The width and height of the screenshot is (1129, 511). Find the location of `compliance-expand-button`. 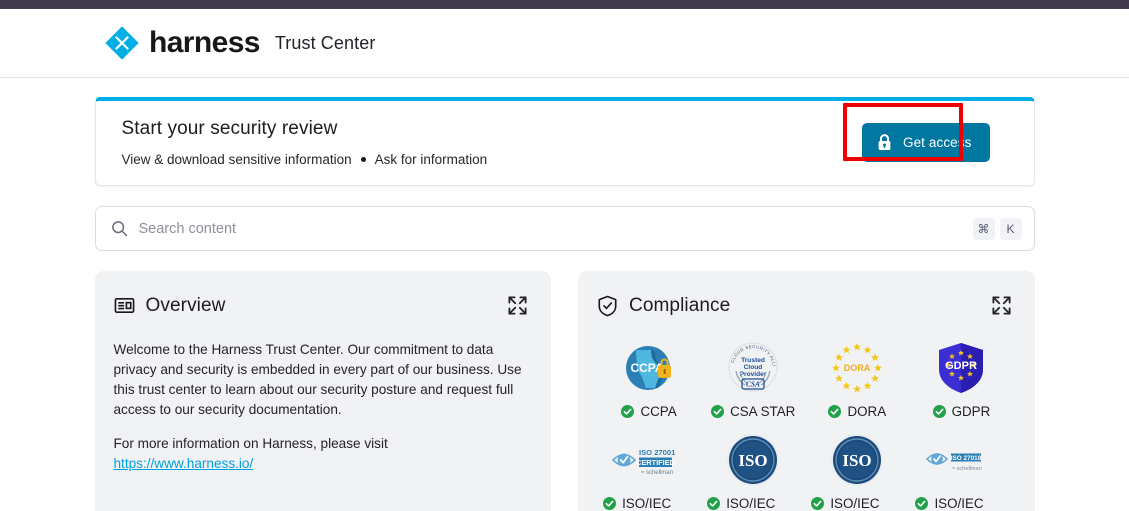

compliance-expand-button is located at coordinates (1001, 305).